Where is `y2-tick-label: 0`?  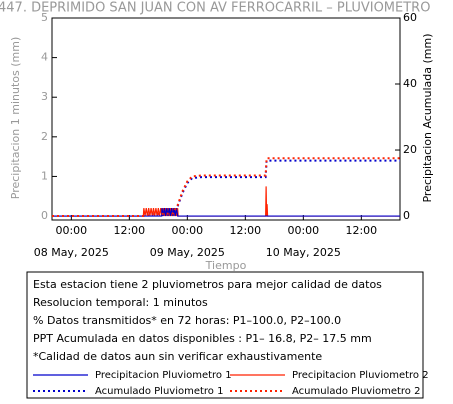
y2-tick-label: 0 is located at coordinates (406, 215).